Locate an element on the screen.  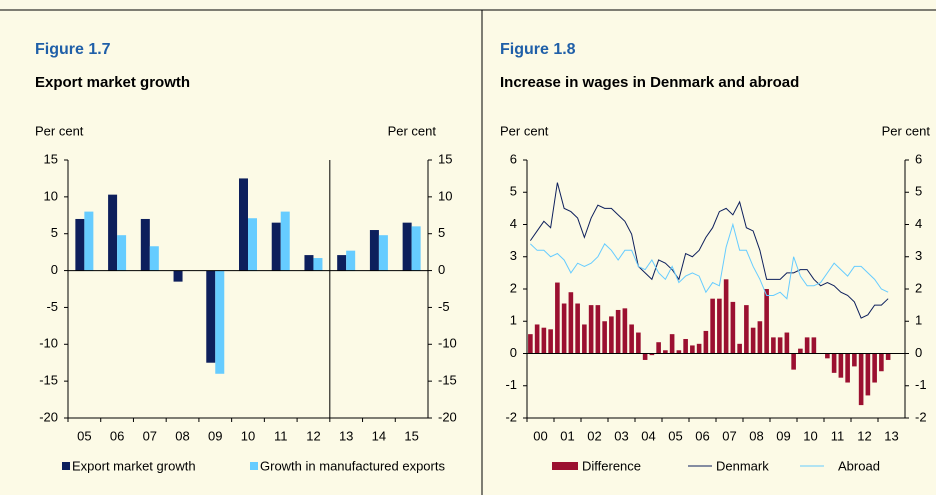
legend-label: Denmark is located at coordinates (742, 465).